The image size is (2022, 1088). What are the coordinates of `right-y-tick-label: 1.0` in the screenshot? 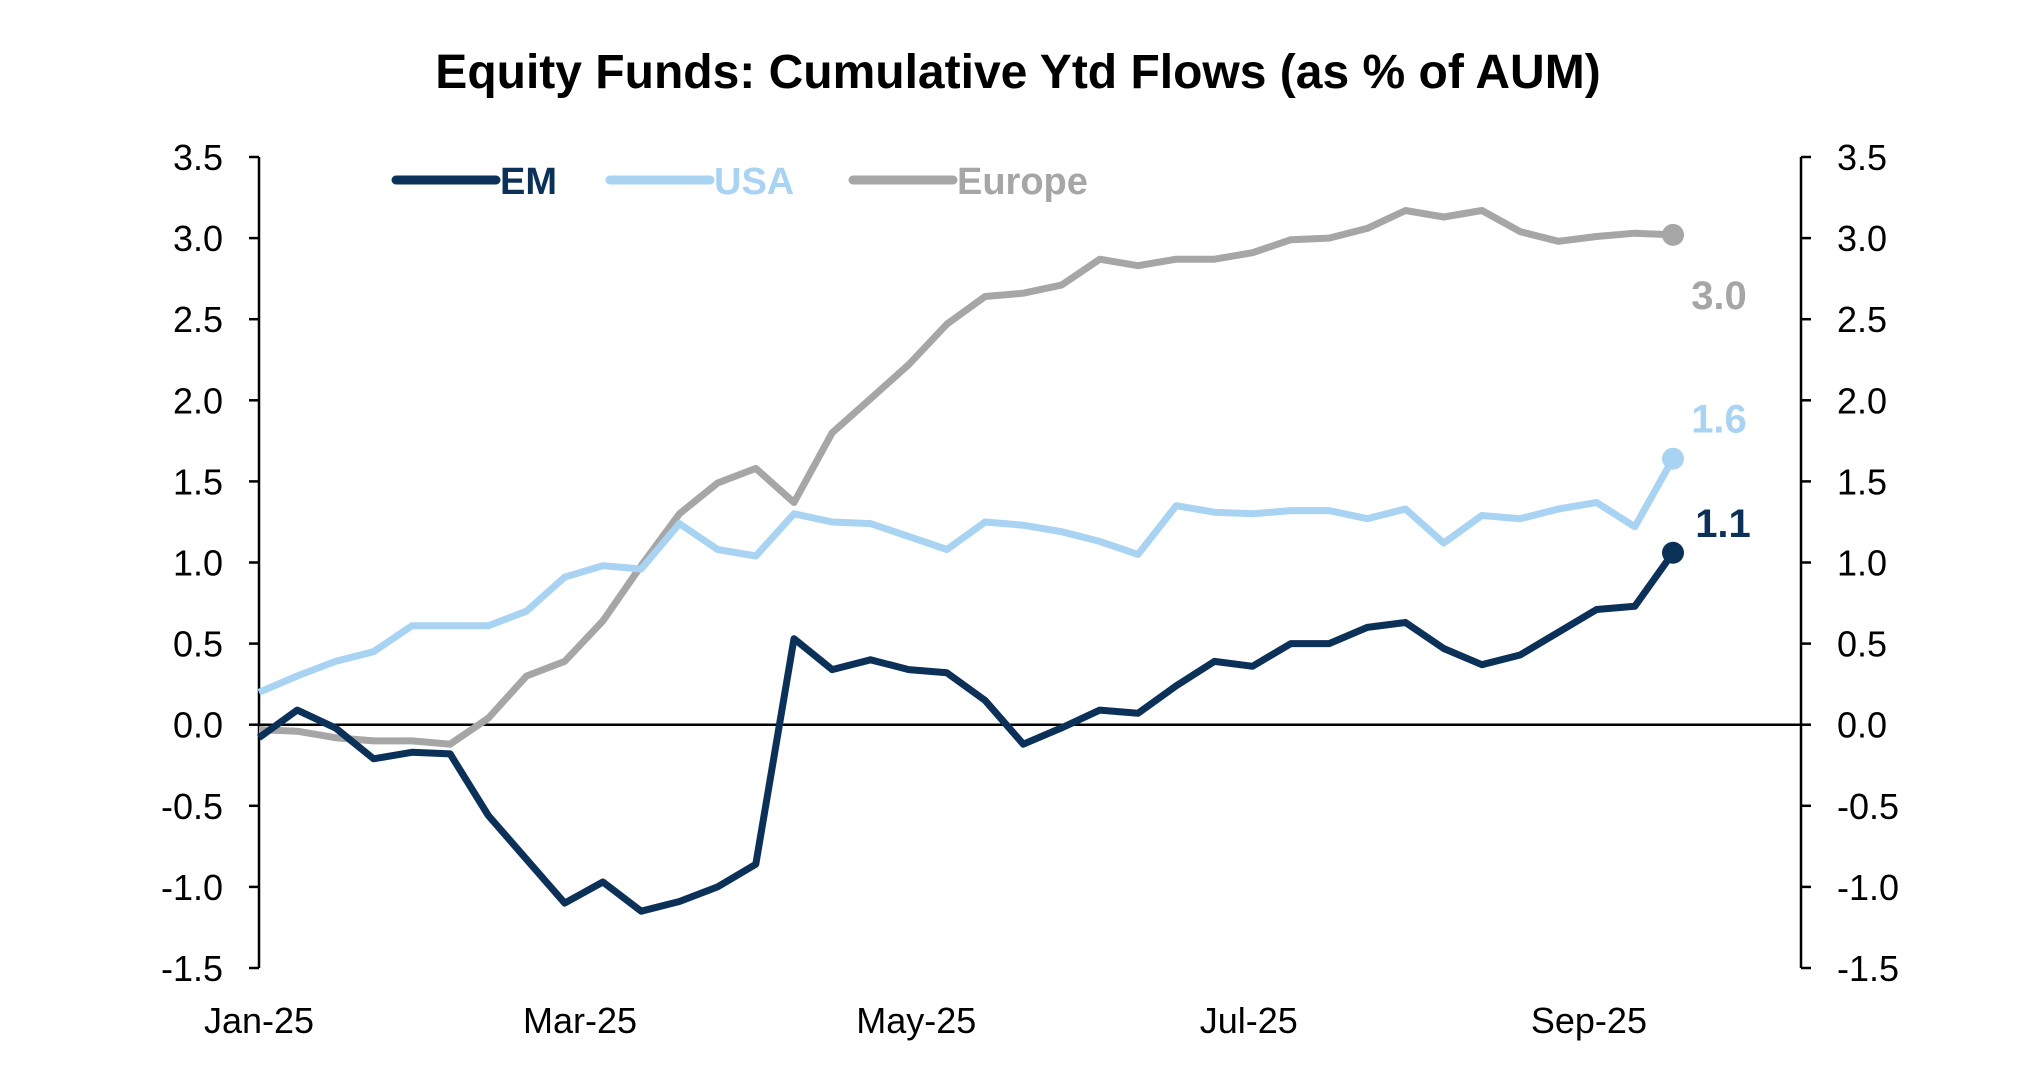 It's located at (1862, 563).